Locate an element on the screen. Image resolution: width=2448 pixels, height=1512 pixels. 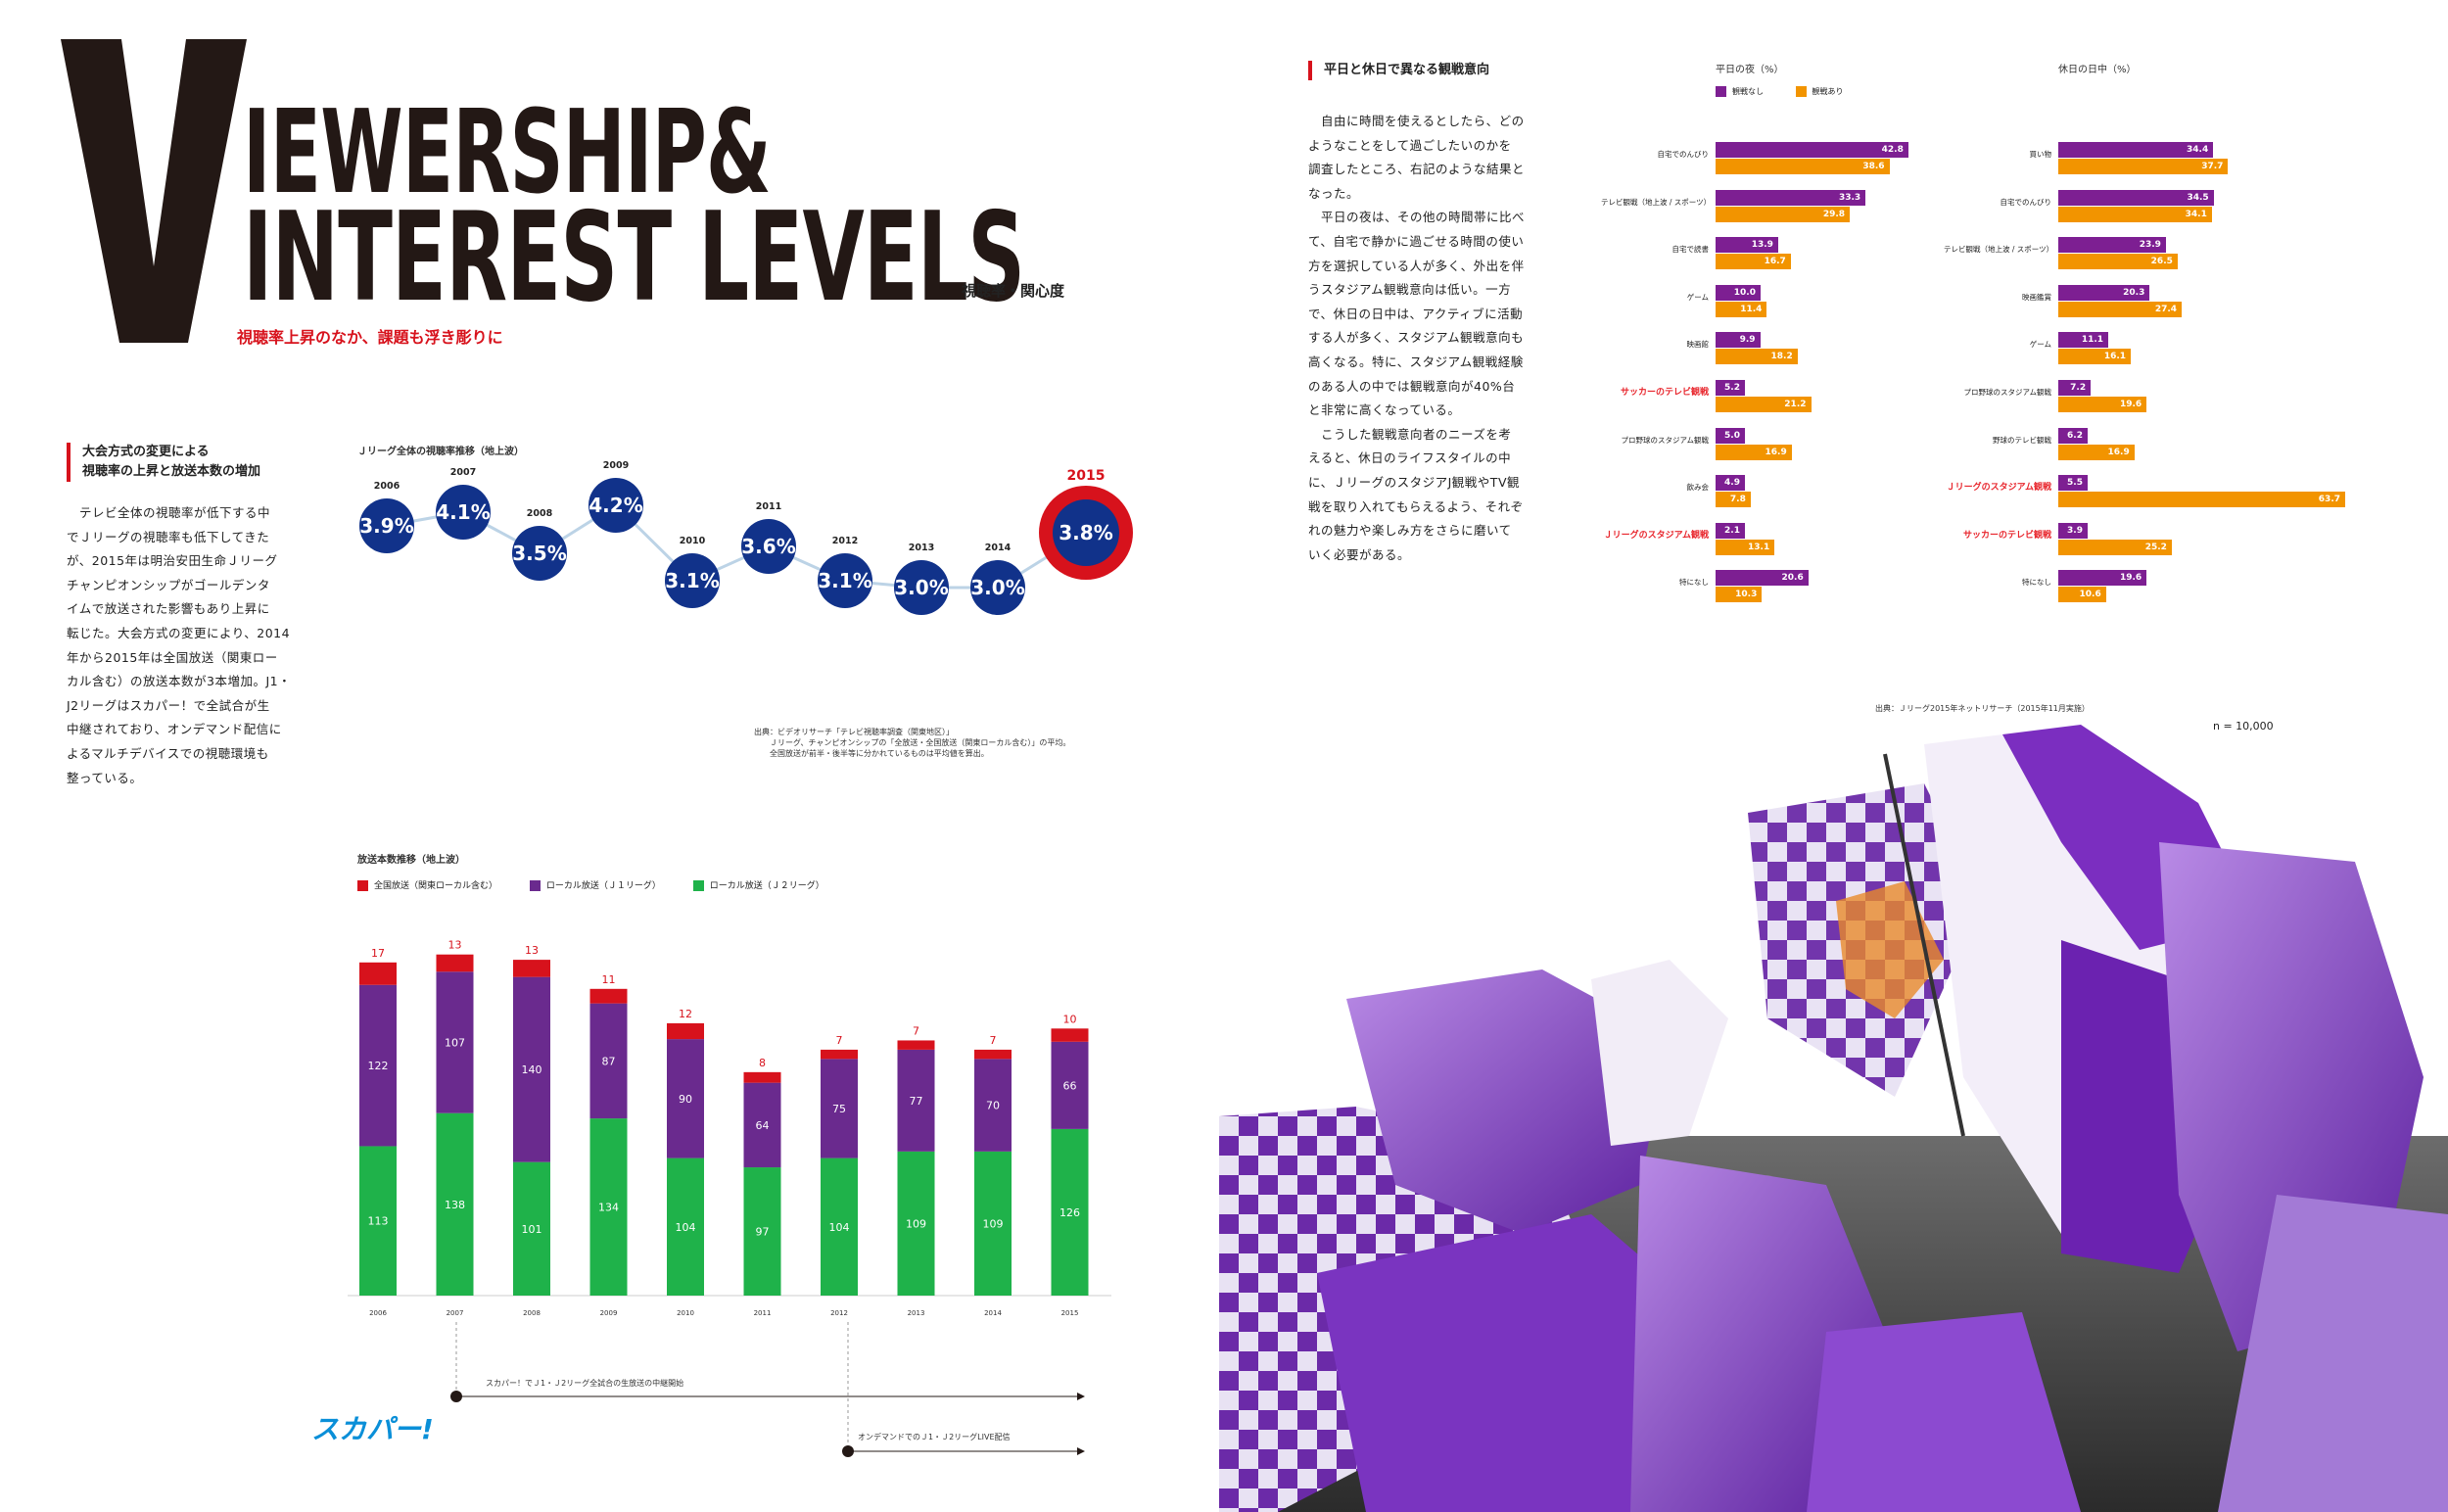
bar-value-label: 97 is located at coordinates (763, 1232).